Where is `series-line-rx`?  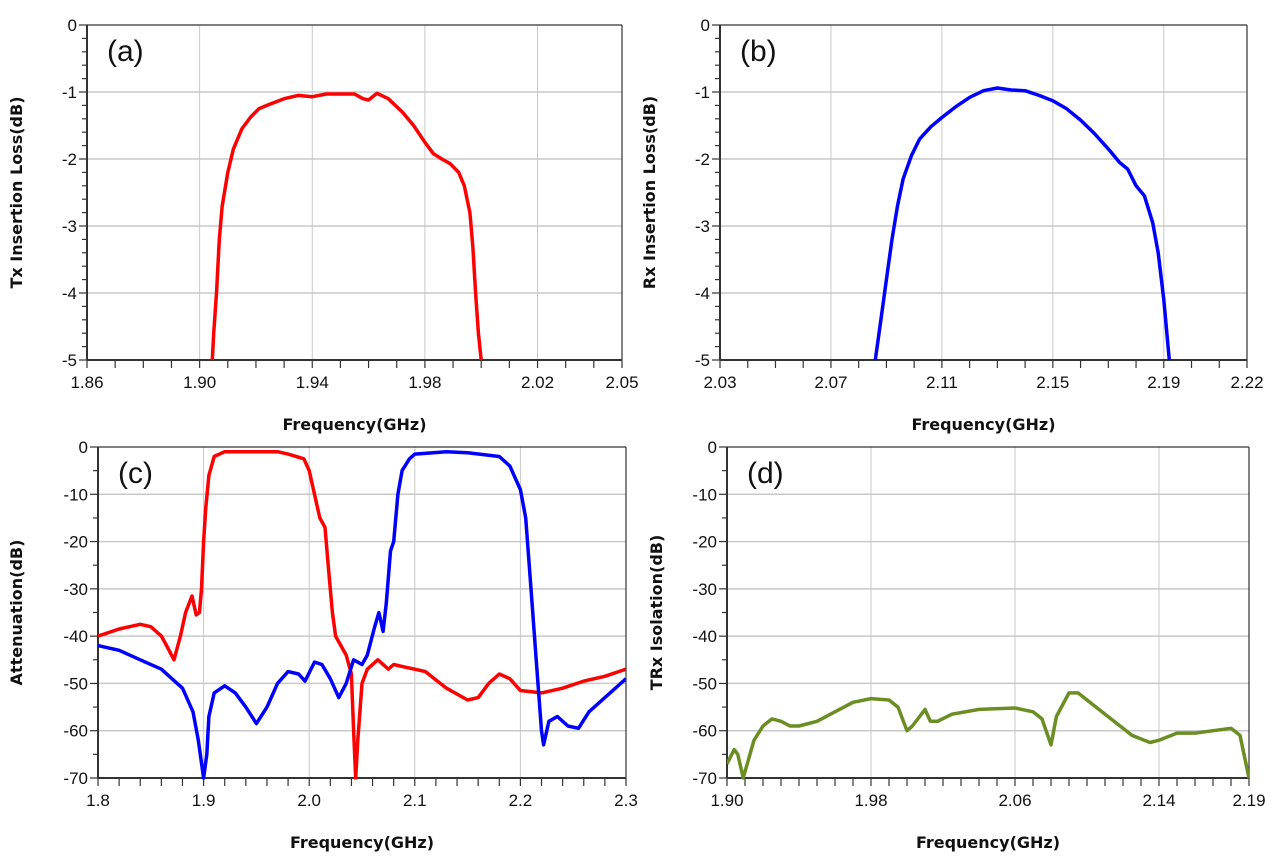 series-line-rx is located at coordinates (1022, 223).